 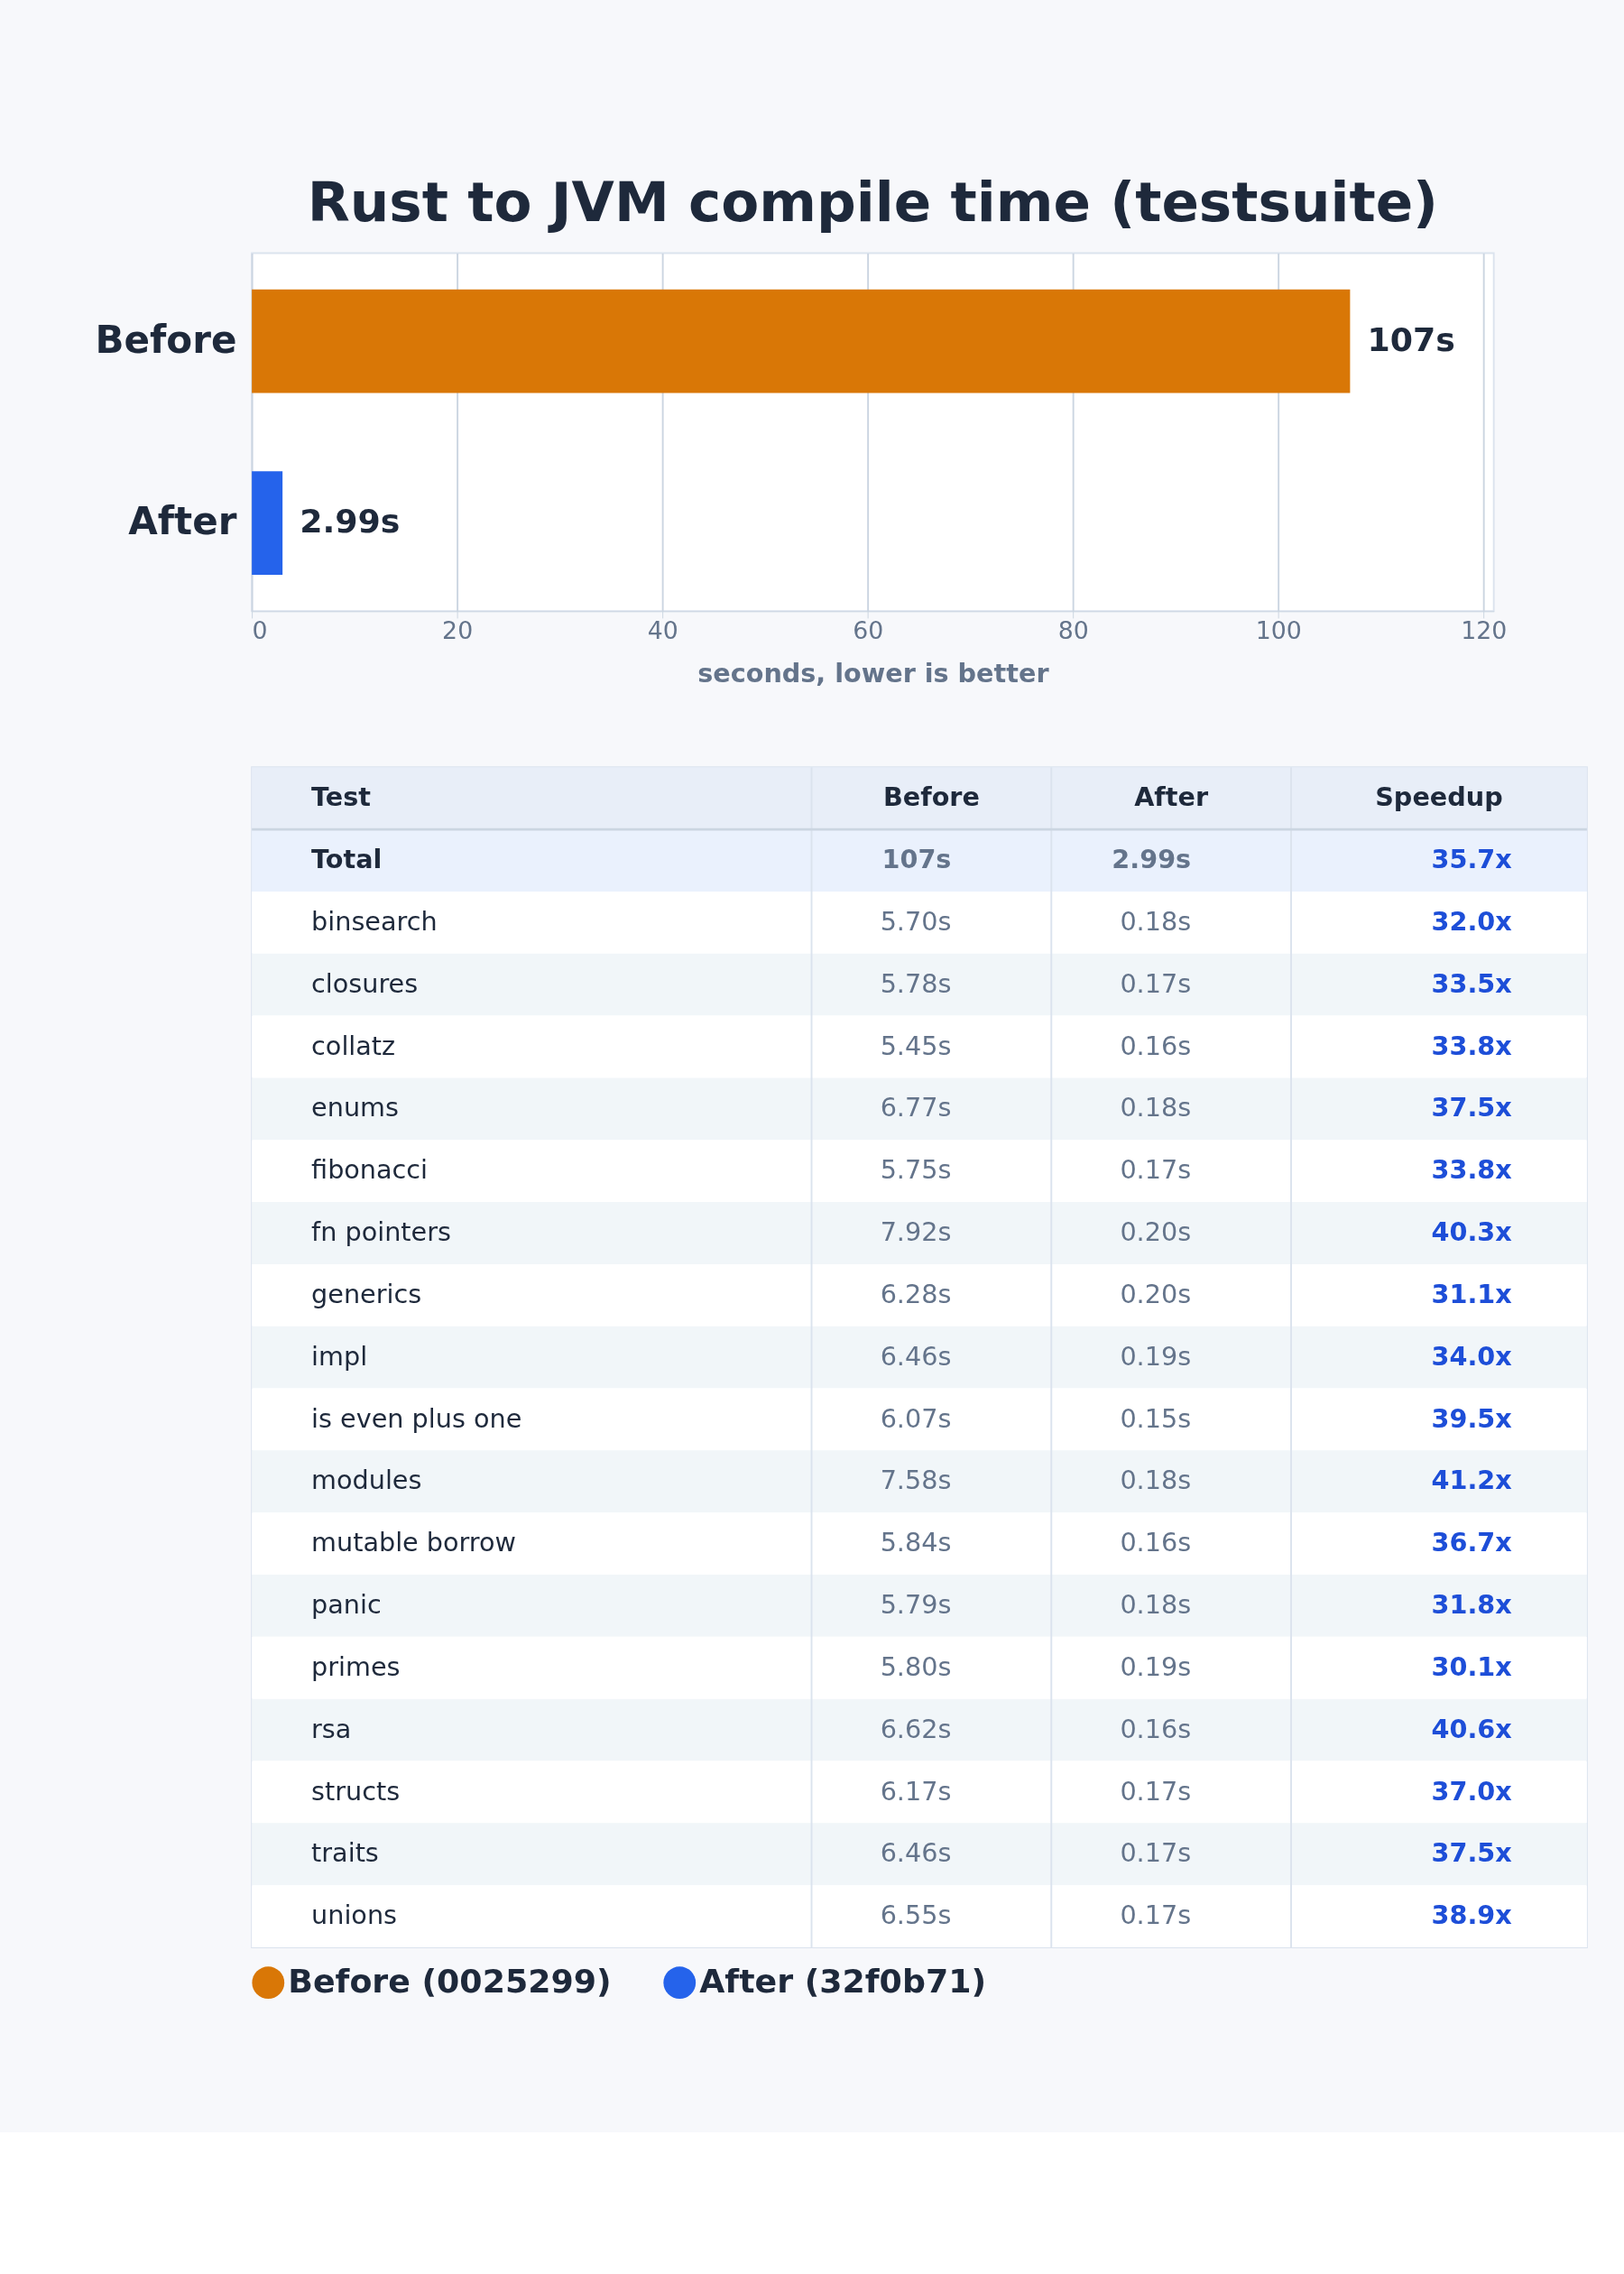 I want to click on text: closures, so click(x=365, y=983).